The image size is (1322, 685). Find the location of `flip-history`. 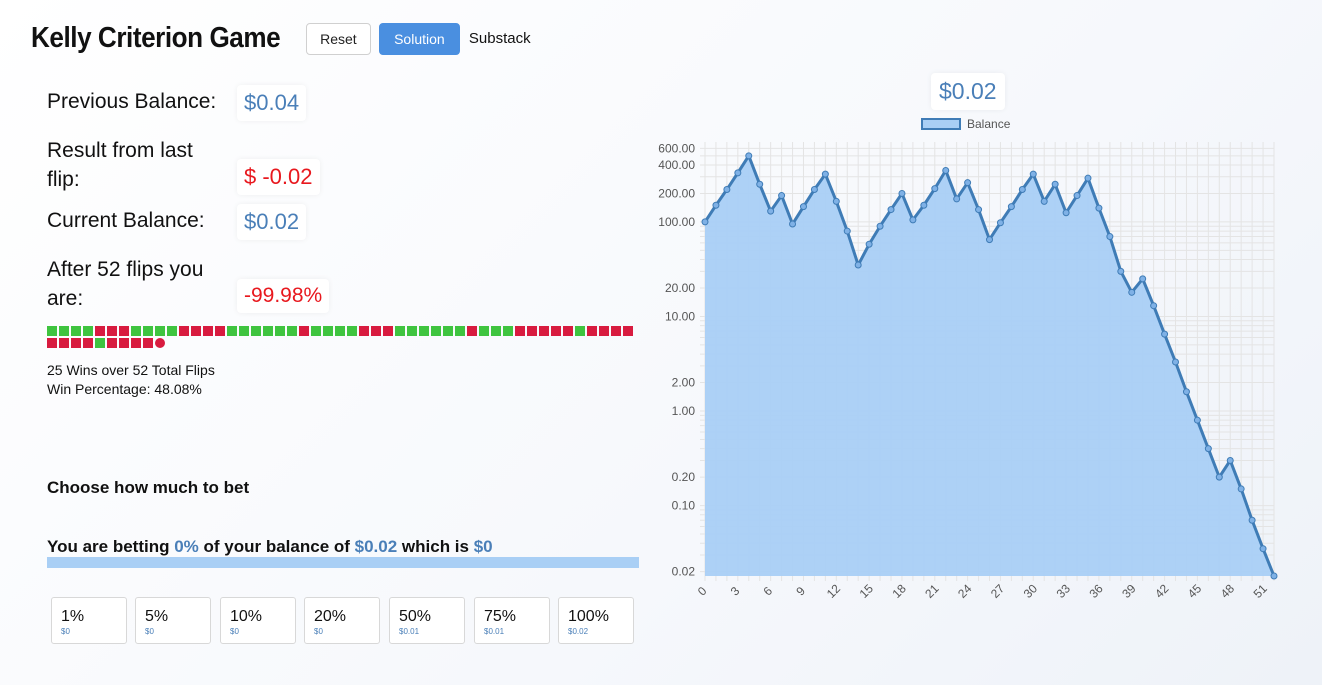

flip-history is located at coordinates (342, 338).